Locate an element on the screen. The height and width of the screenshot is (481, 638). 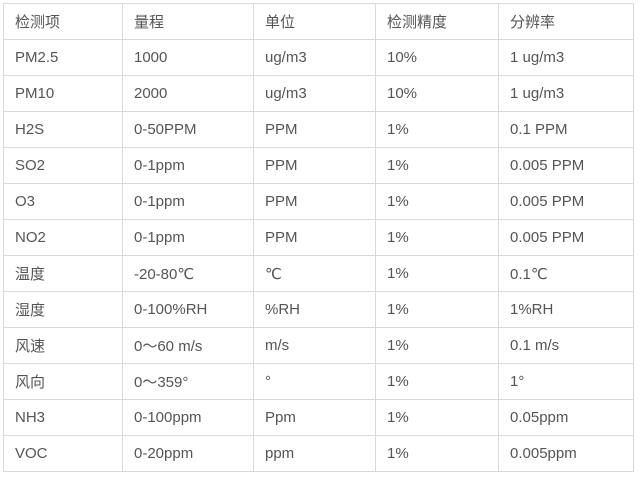
table-row: 风向 0～359° ° 1% 1° is located at coordinates (318, 381).